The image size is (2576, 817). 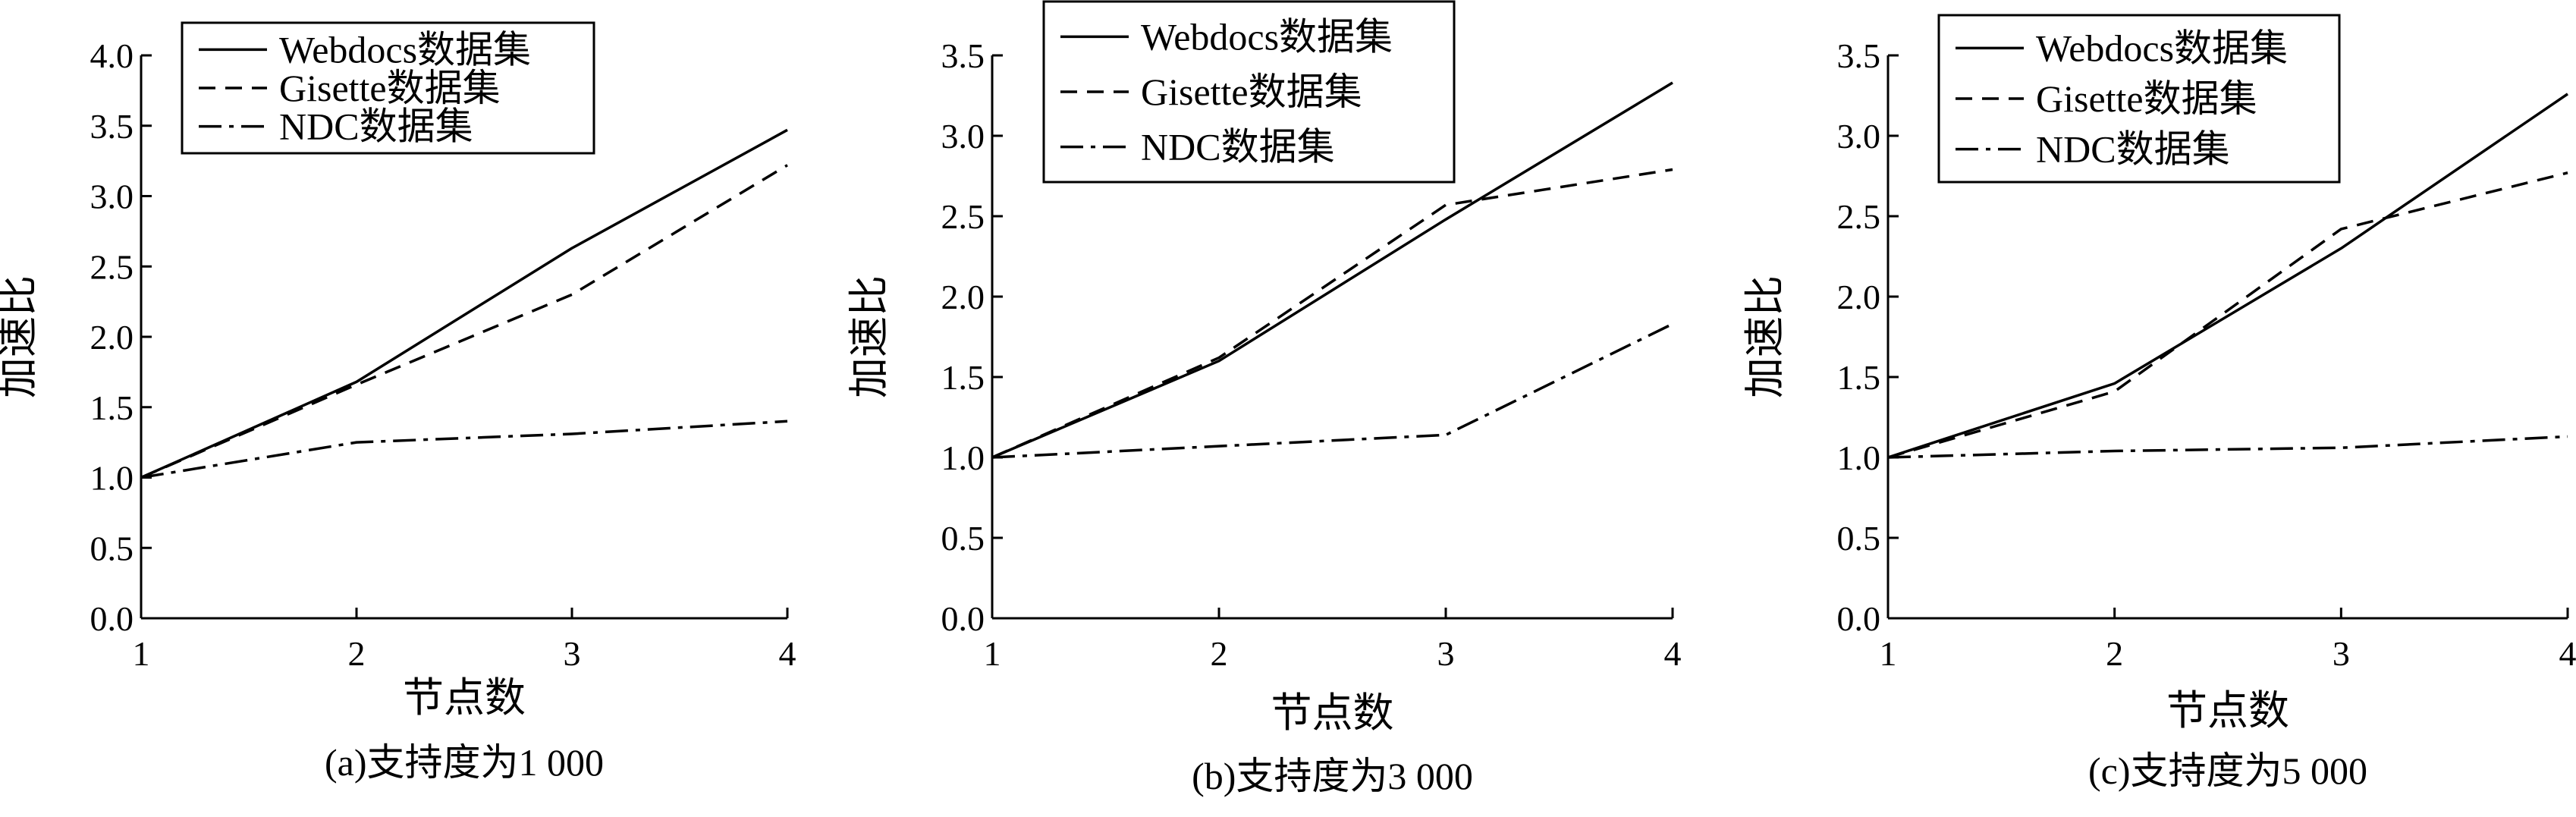 What do you see at coordinates (464, 762) in the screenshot?
I see `panel-caption: (a)支持度为1 000` at bounding box center [464, 762].